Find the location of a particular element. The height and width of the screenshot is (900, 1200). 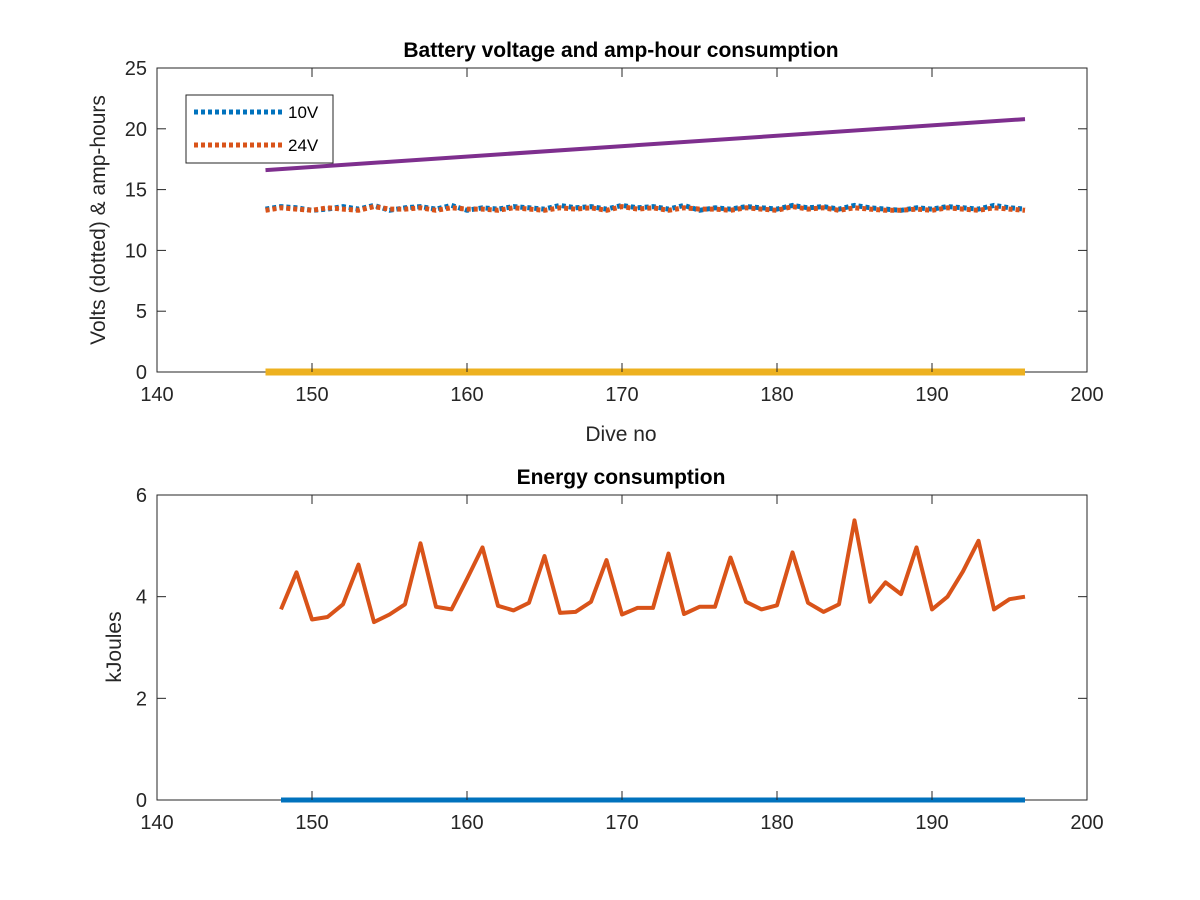

y-axis-label: Volts (dotted) & amp-hours is located at coordinates (98, 220).